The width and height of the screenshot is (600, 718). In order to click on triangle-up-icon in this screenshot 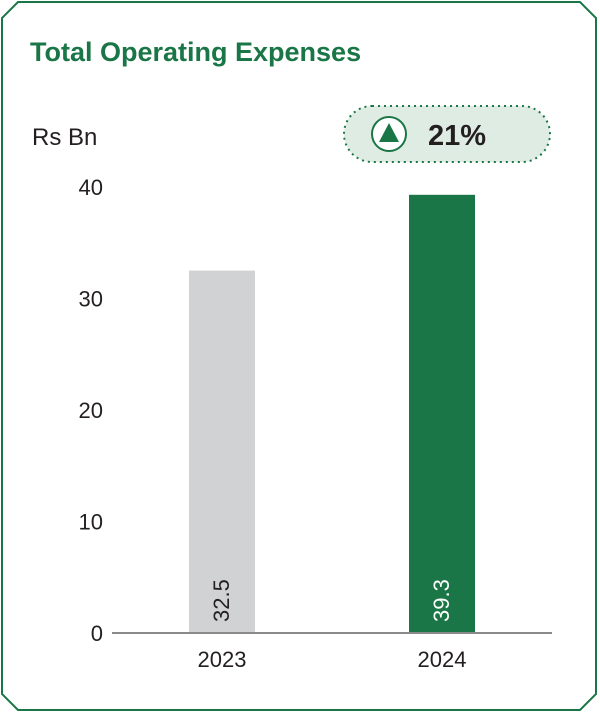, I will do `click(389, 132)`.